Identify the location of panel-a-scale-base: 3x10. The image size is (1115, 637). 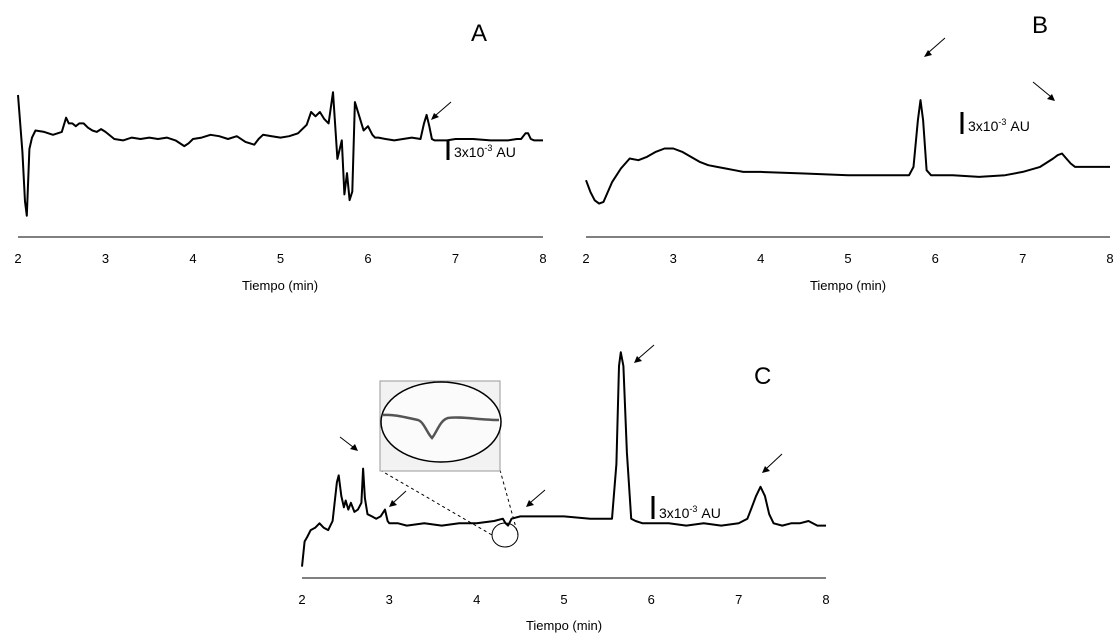
(469, 152).